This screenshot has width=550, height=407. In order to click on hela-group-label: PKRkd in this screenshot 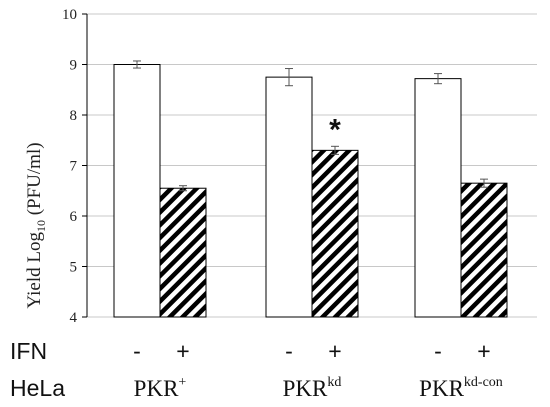, I will do `click(312, 388)`.